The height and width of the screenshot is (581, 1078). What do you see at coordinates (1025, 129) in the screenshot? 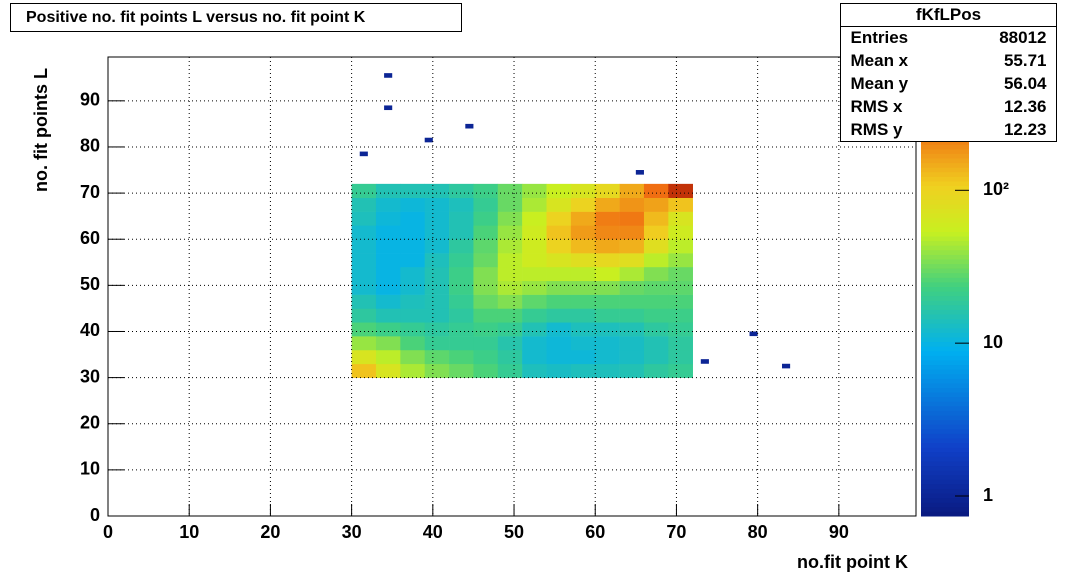
I see `stats-value: 12.23` at bounding box center [1025, 129].